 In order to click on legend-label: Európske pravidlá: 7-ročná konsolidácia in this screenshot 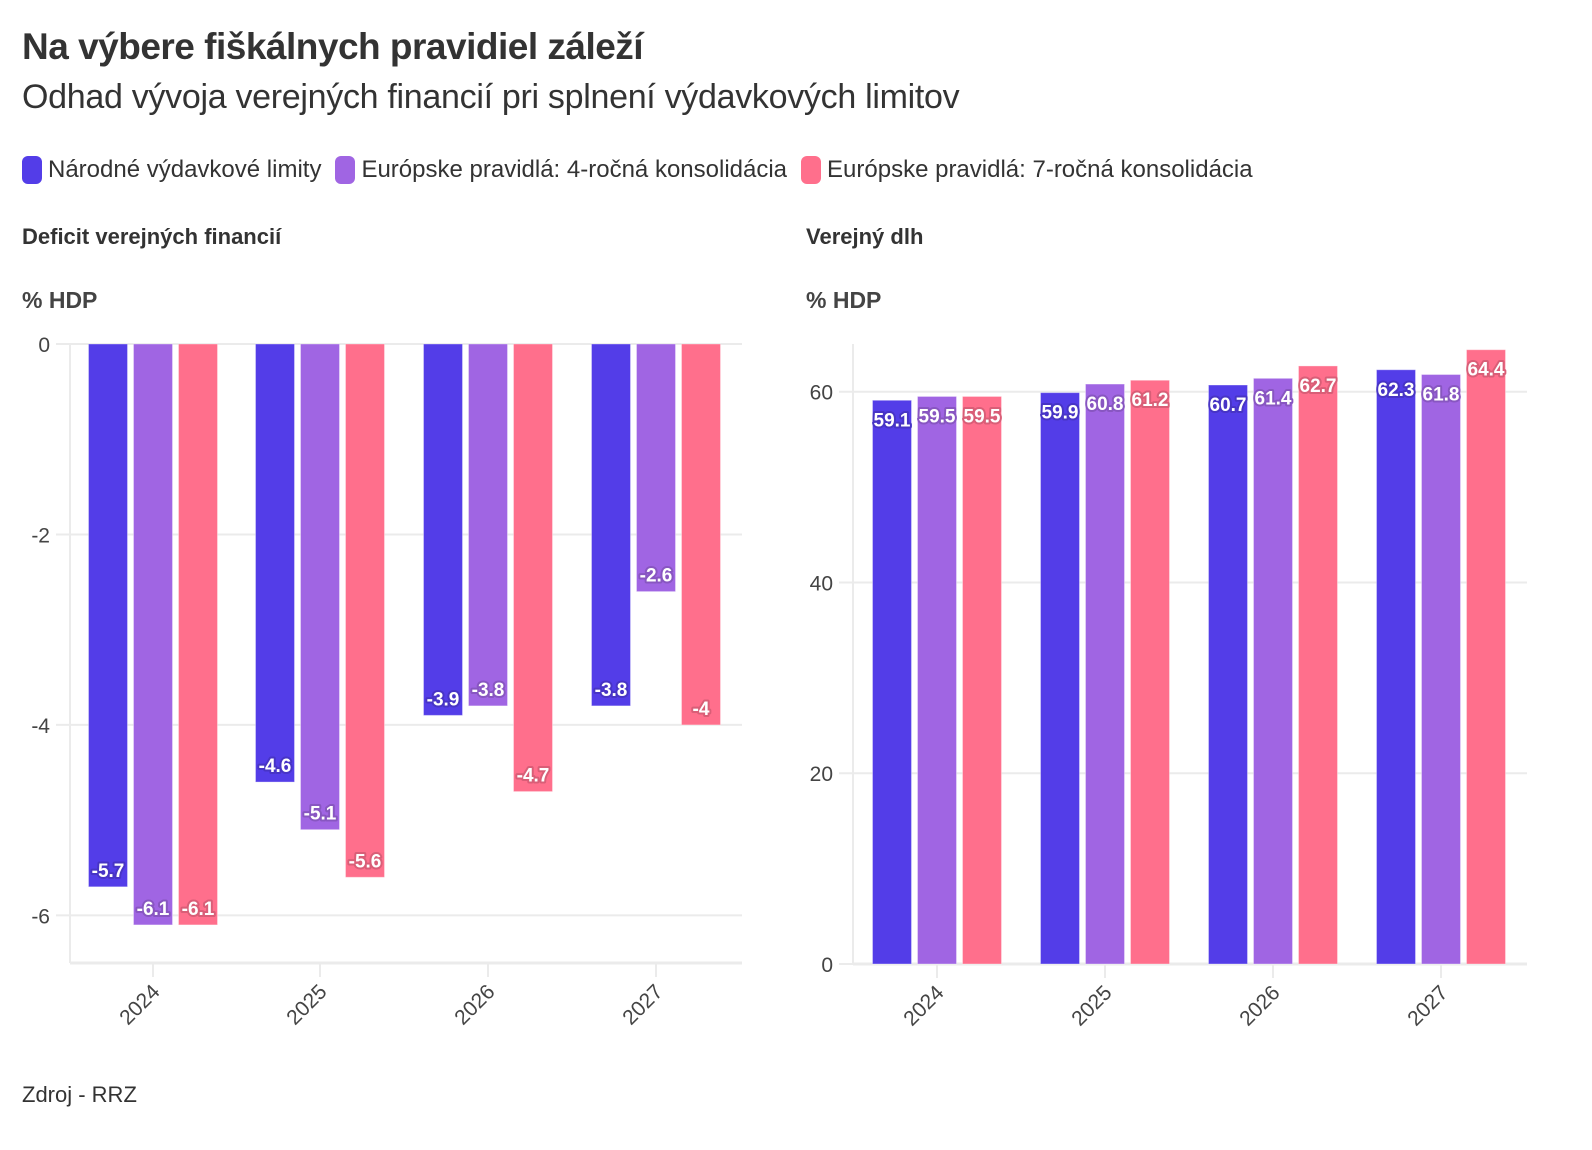, I will do `click(1040, 169)`.